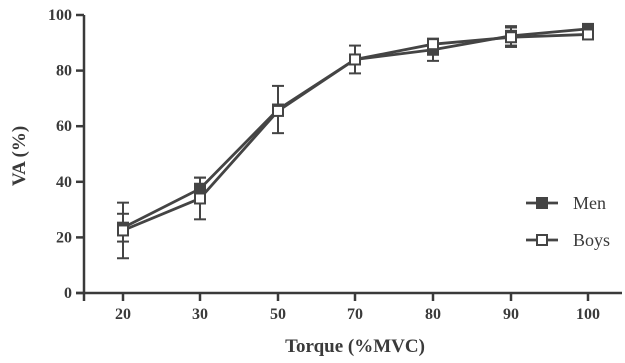 Image resolution: width=625 pixels, height=363 pixels. I want to click on x-tick-label: 50, so click(278, 314).